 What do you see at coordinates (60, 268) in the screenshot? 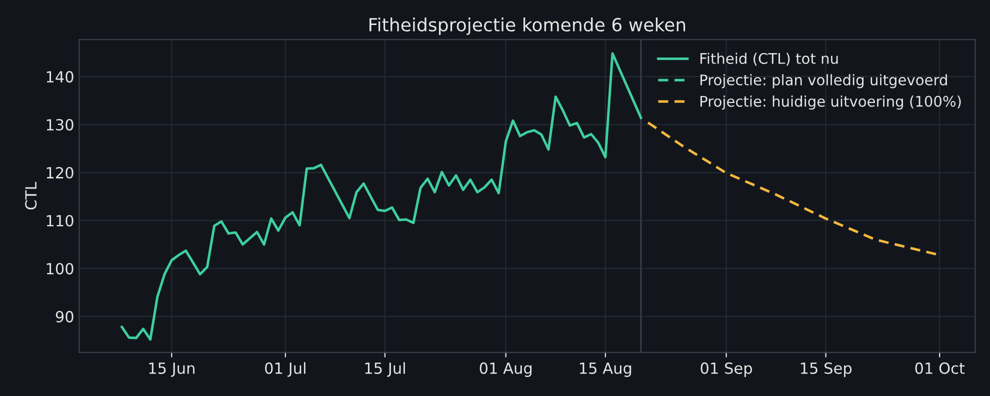
I see `y-tick-label: 100` at bounding box center [60, 268].